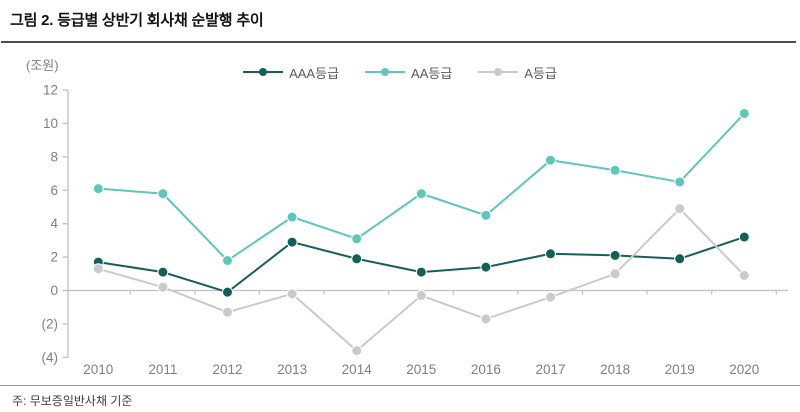 Image resolution: width=800 pixels, height=412 pixels. What do you see at coordinates (400, 21) in the screenshot?
I see `figure-header: 그림 2. 등급별 상반기 회사채 순발행 추이` at bounding box center [400, 21].